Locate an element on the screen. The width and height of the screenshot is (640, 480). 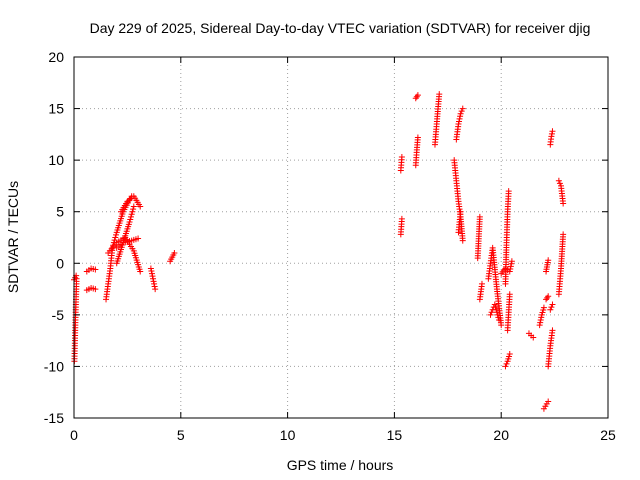
y-tick-label: 10 is located at coordinates (56, 160).